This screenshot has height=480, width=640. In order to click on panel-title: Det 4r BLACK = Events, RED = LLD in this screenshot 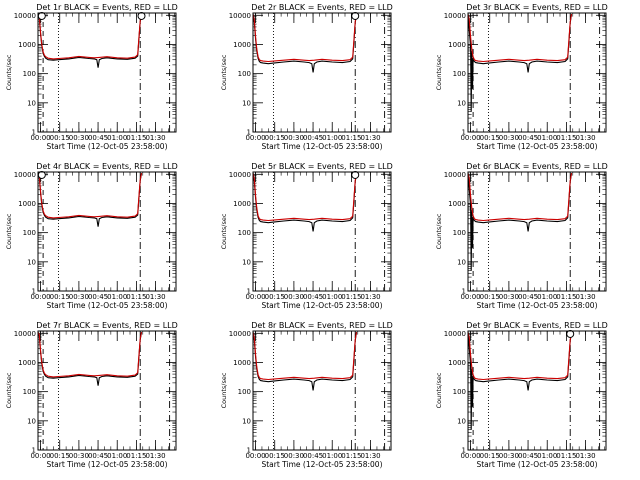, I will do `click(107, 166)`.